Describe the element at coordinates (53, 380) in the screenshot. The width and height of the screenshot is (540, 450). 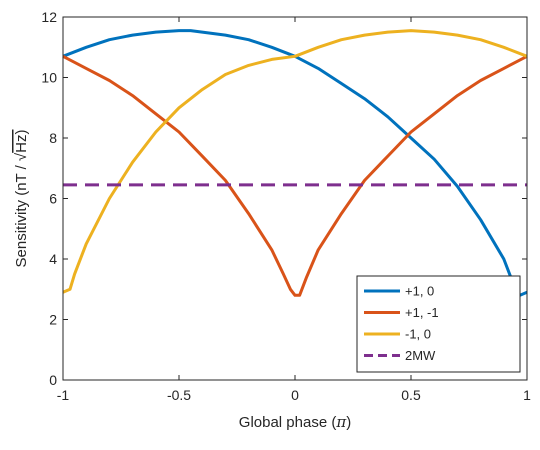
I see `y-tick-label: 0` at that location.